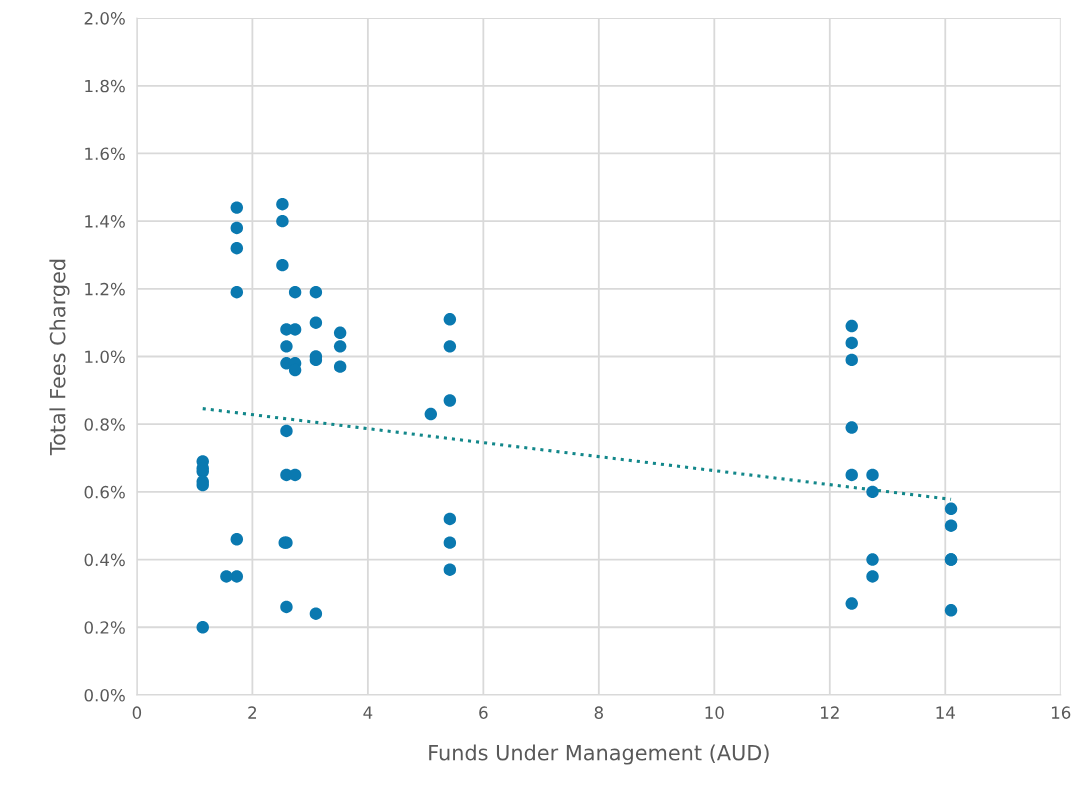  I want to click on y-tick-label: 2.0%, so click(104, 18).